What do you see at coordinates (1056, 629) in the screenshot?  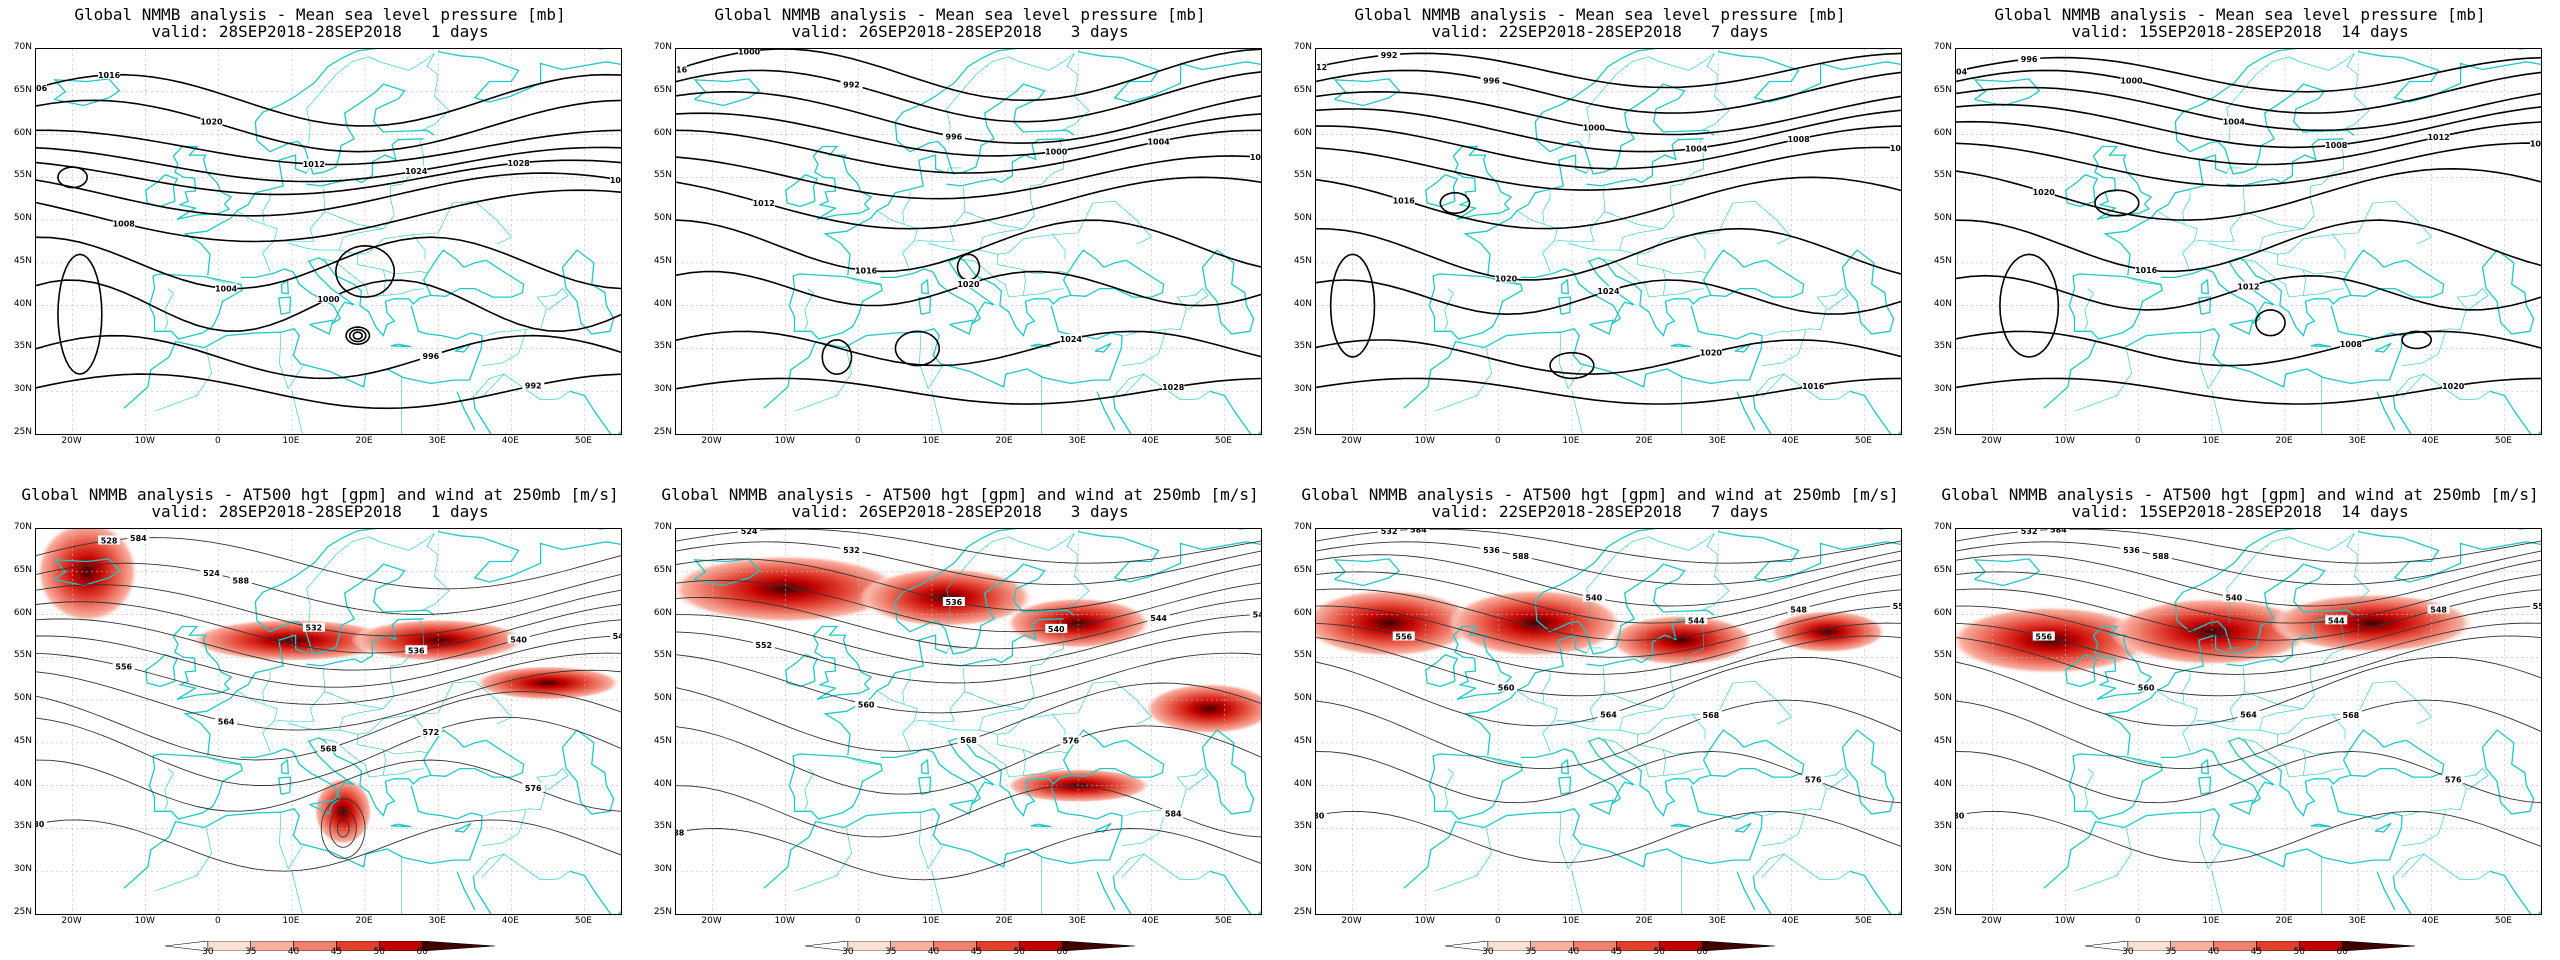 I see `isoline-label: 540` at bounding box center [1056, 629].